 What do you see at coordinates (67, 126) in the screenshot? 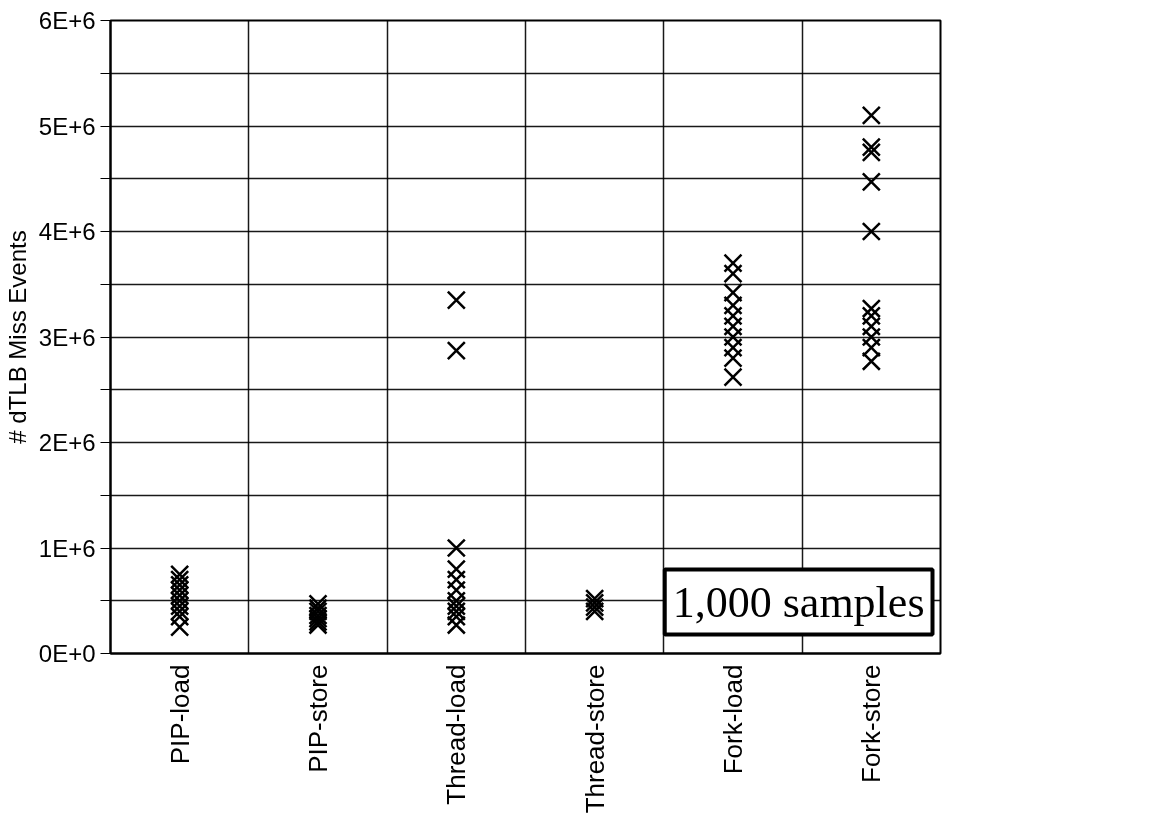
I see `y-tick-label: 5E+6` at bounding box center [67, 126].